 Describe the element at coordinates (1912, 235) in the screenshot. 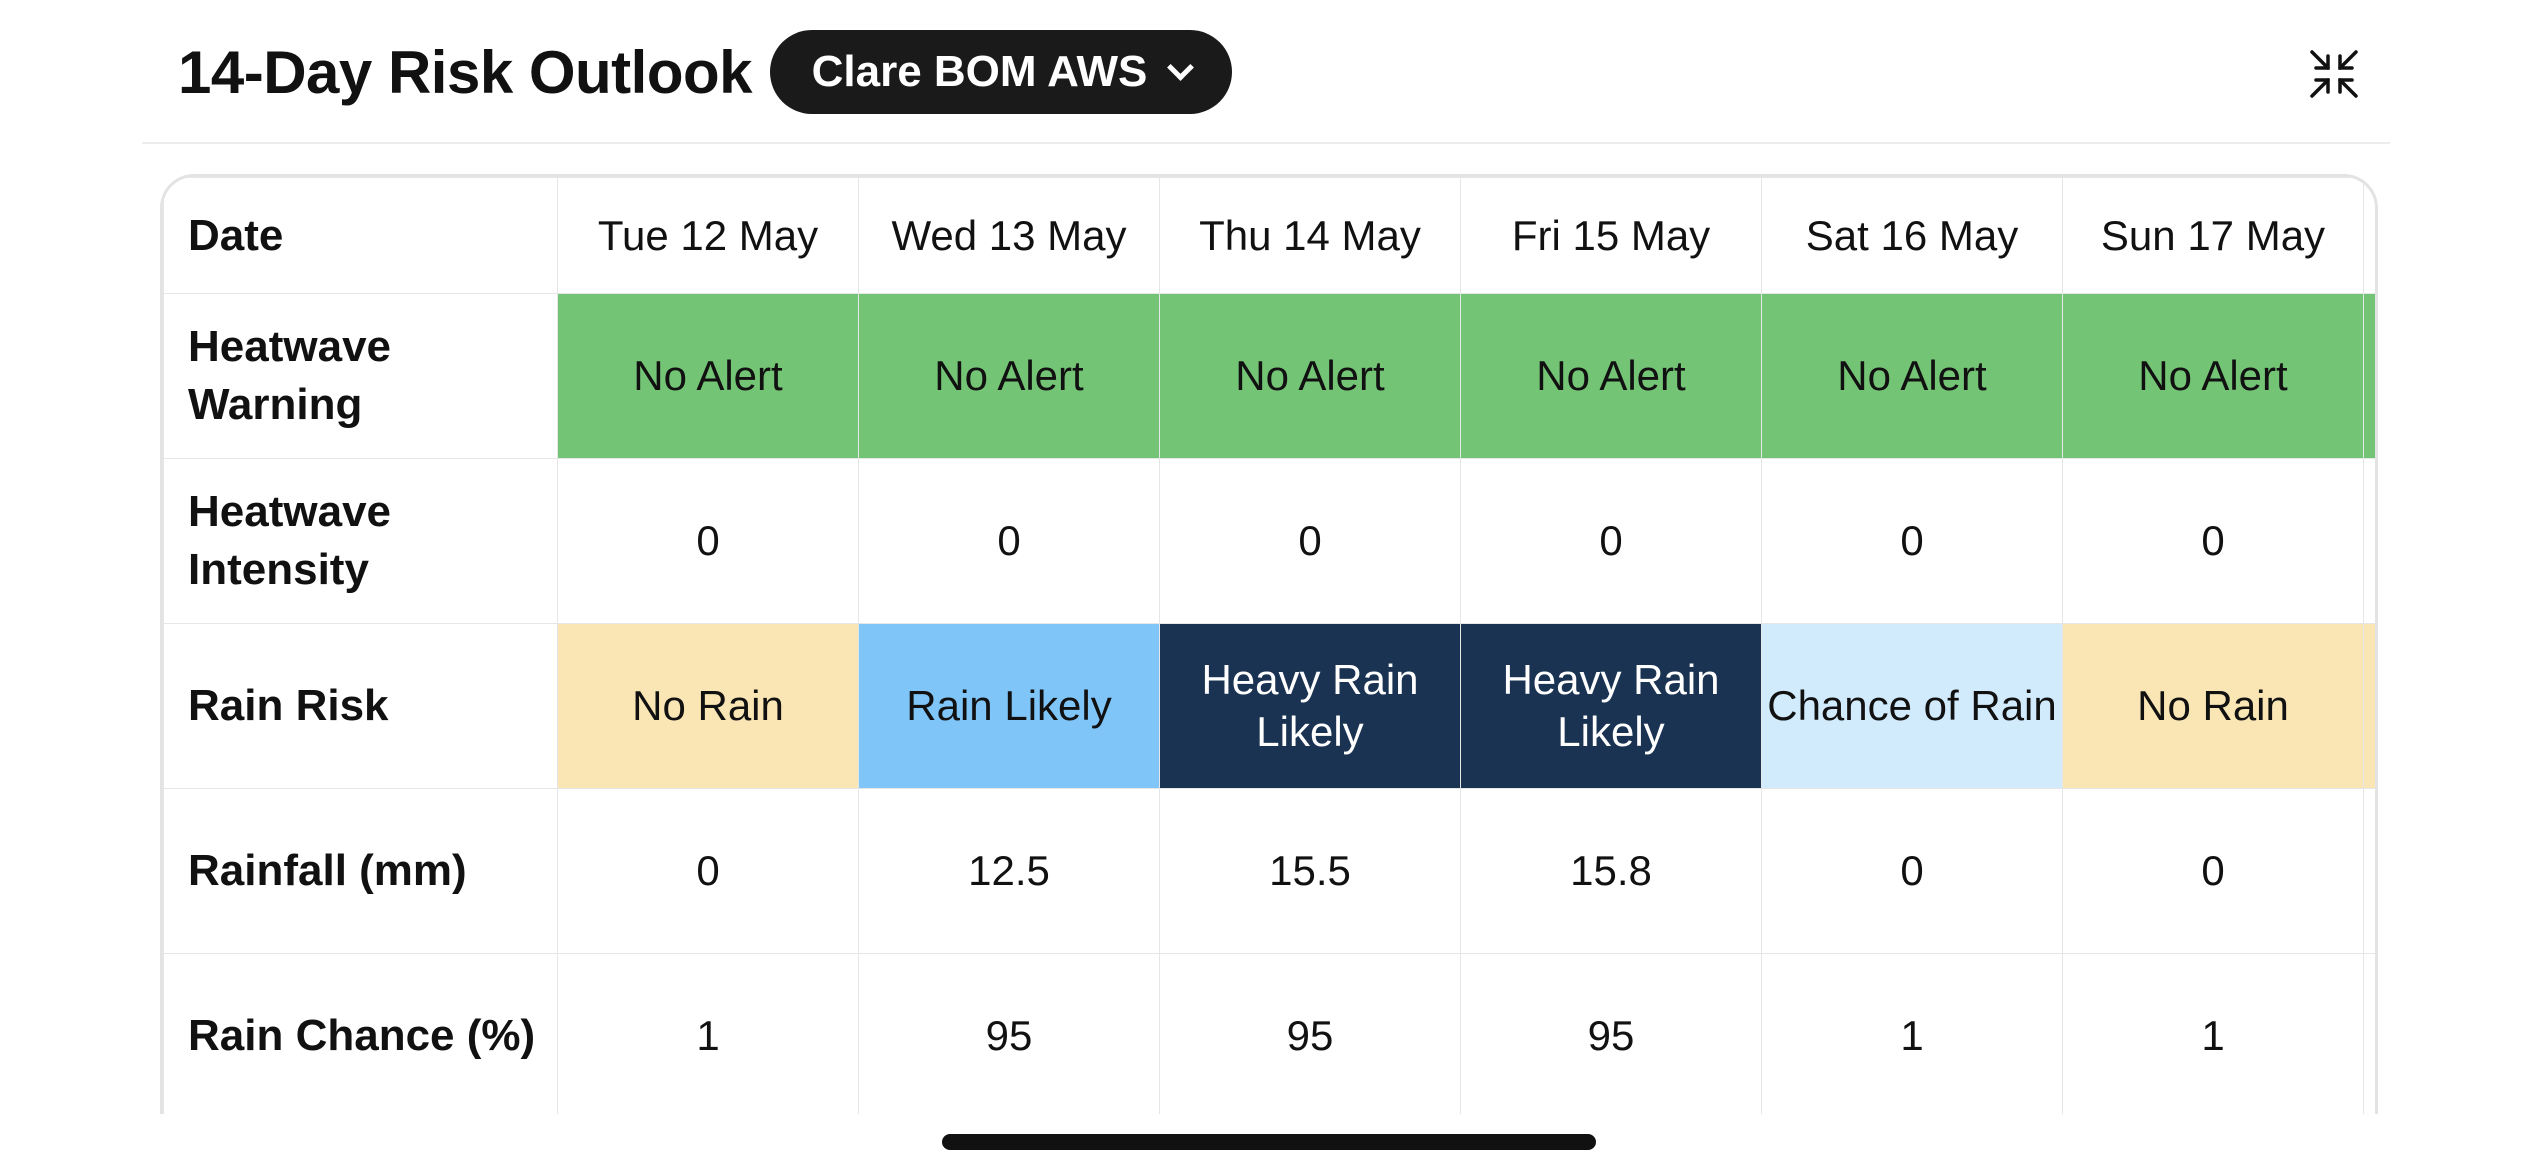

I see `date-header: Sat 16 May` at that location.